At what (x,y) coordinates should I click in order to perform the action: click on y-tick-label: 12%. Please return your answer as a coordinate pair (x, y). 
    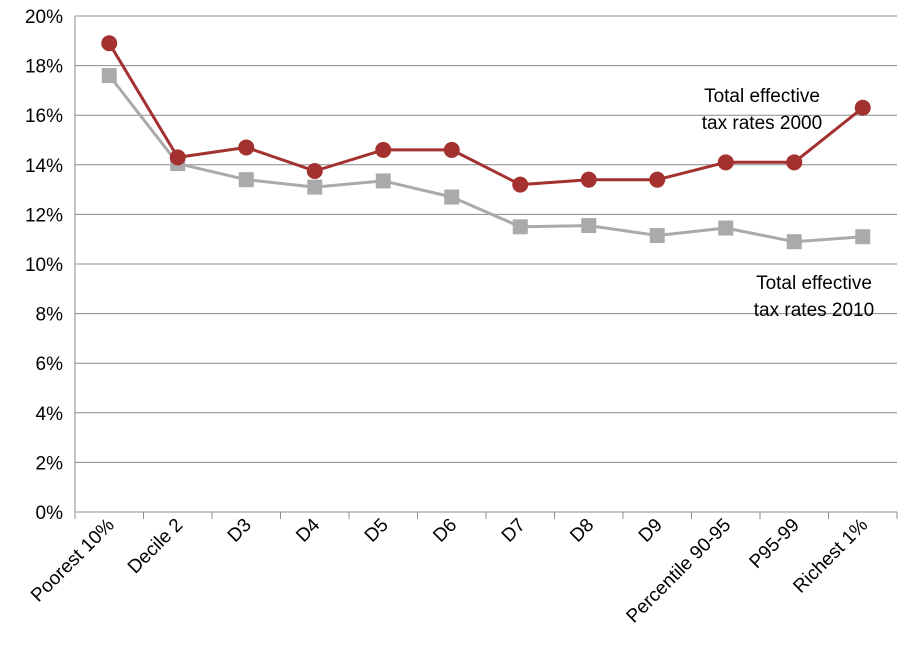
    Looking at the image, I should click on (44, 215).